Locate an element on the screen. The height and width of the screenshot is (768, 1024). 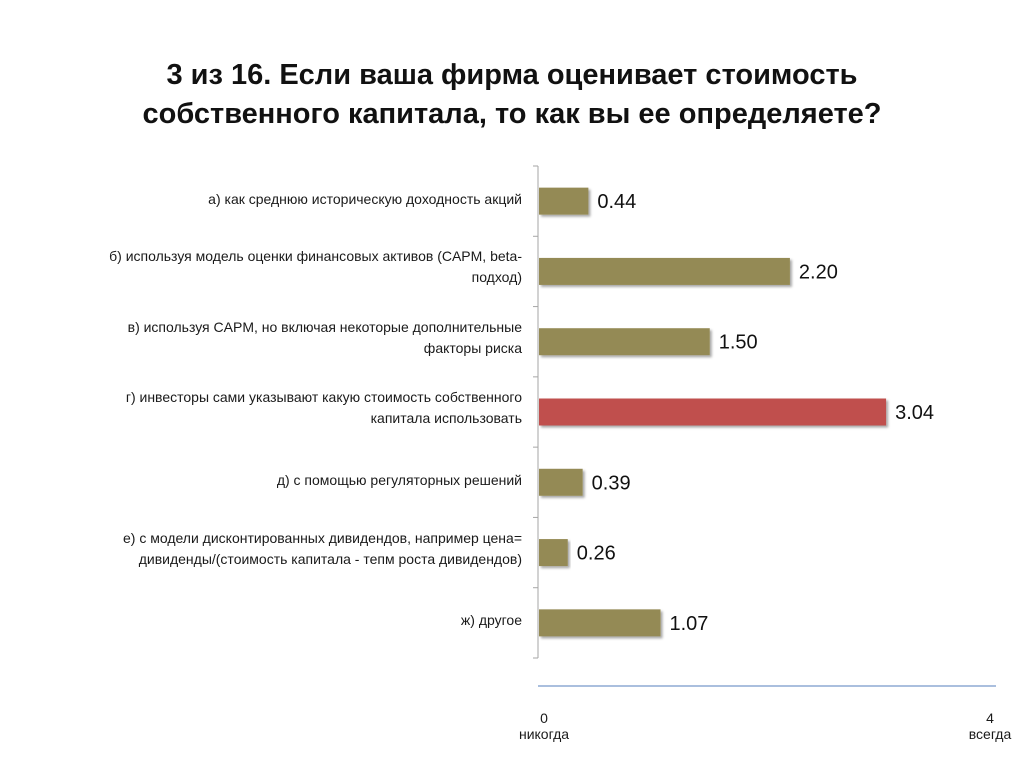
value-label-6: 0.26 is located at coordinates (596, 554).